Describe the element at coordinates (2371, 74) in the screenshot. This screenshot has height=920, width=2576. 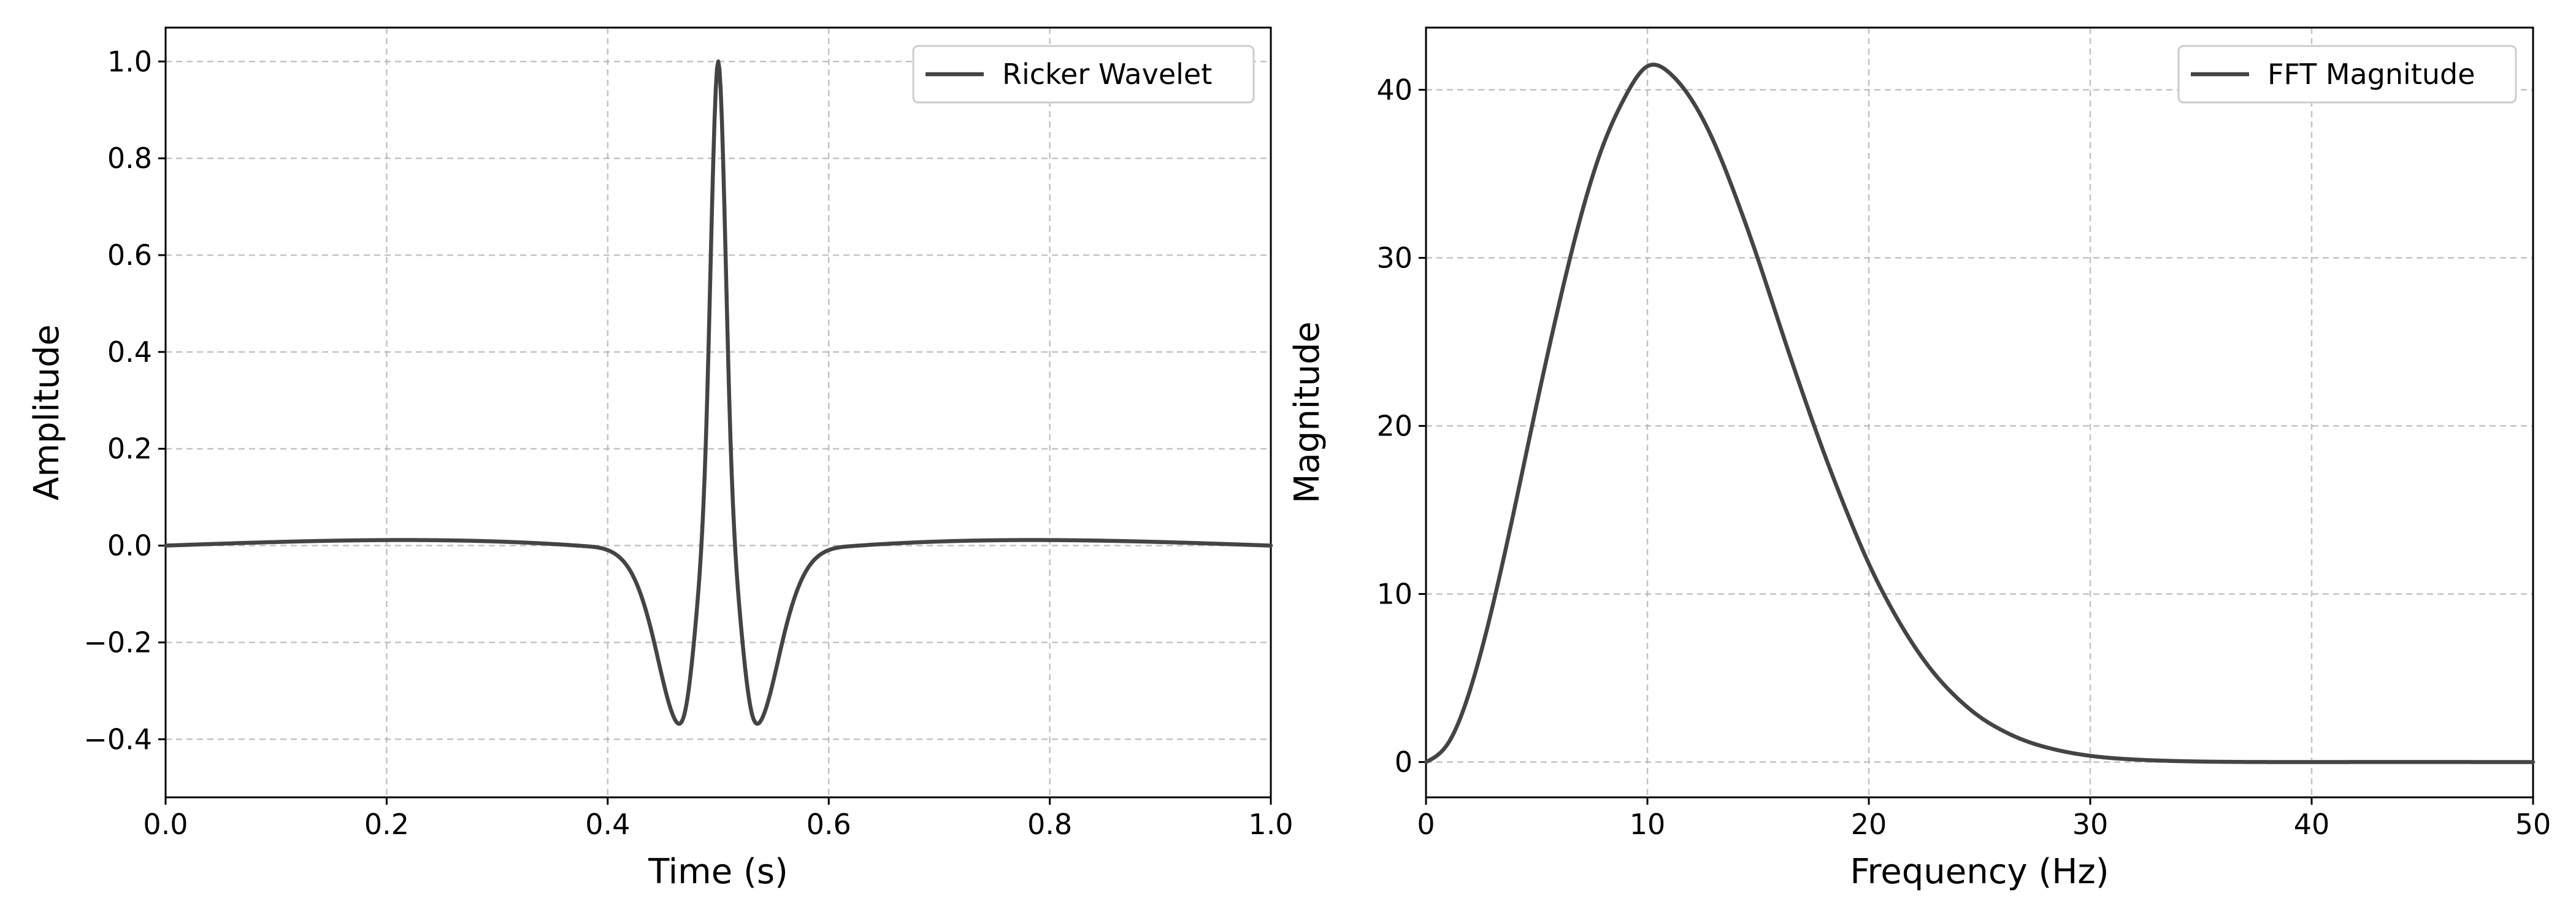
I see `legend-label: FFT Magnitude` at that location.